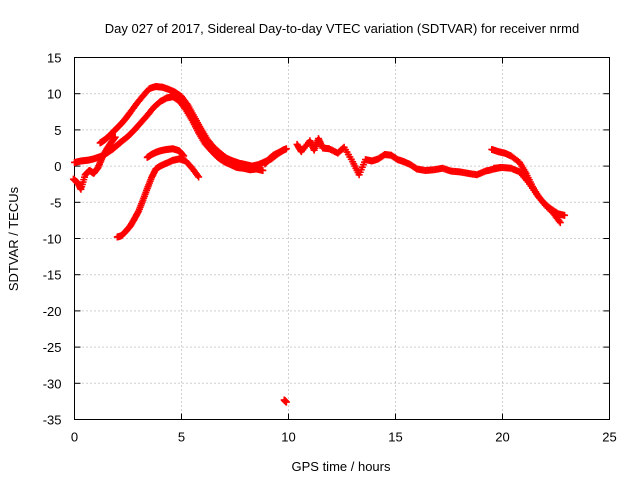 Image resolution: width=640 pixels, height=480 pixels. I want to click on x-axis-label: GPS time / hours, so click(341, 466).